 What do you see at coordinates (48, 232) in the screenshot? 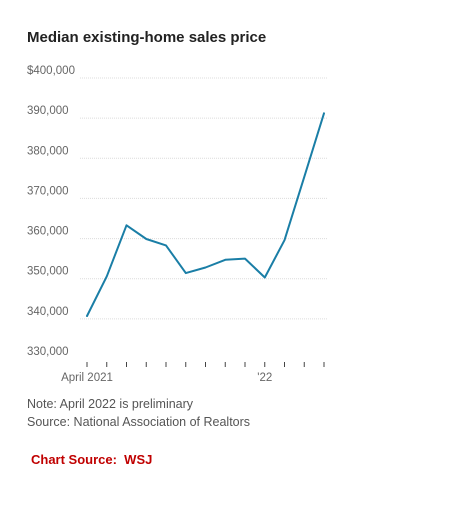
I see `y-tick-label: 360,000` at bounding box center [48, 232].